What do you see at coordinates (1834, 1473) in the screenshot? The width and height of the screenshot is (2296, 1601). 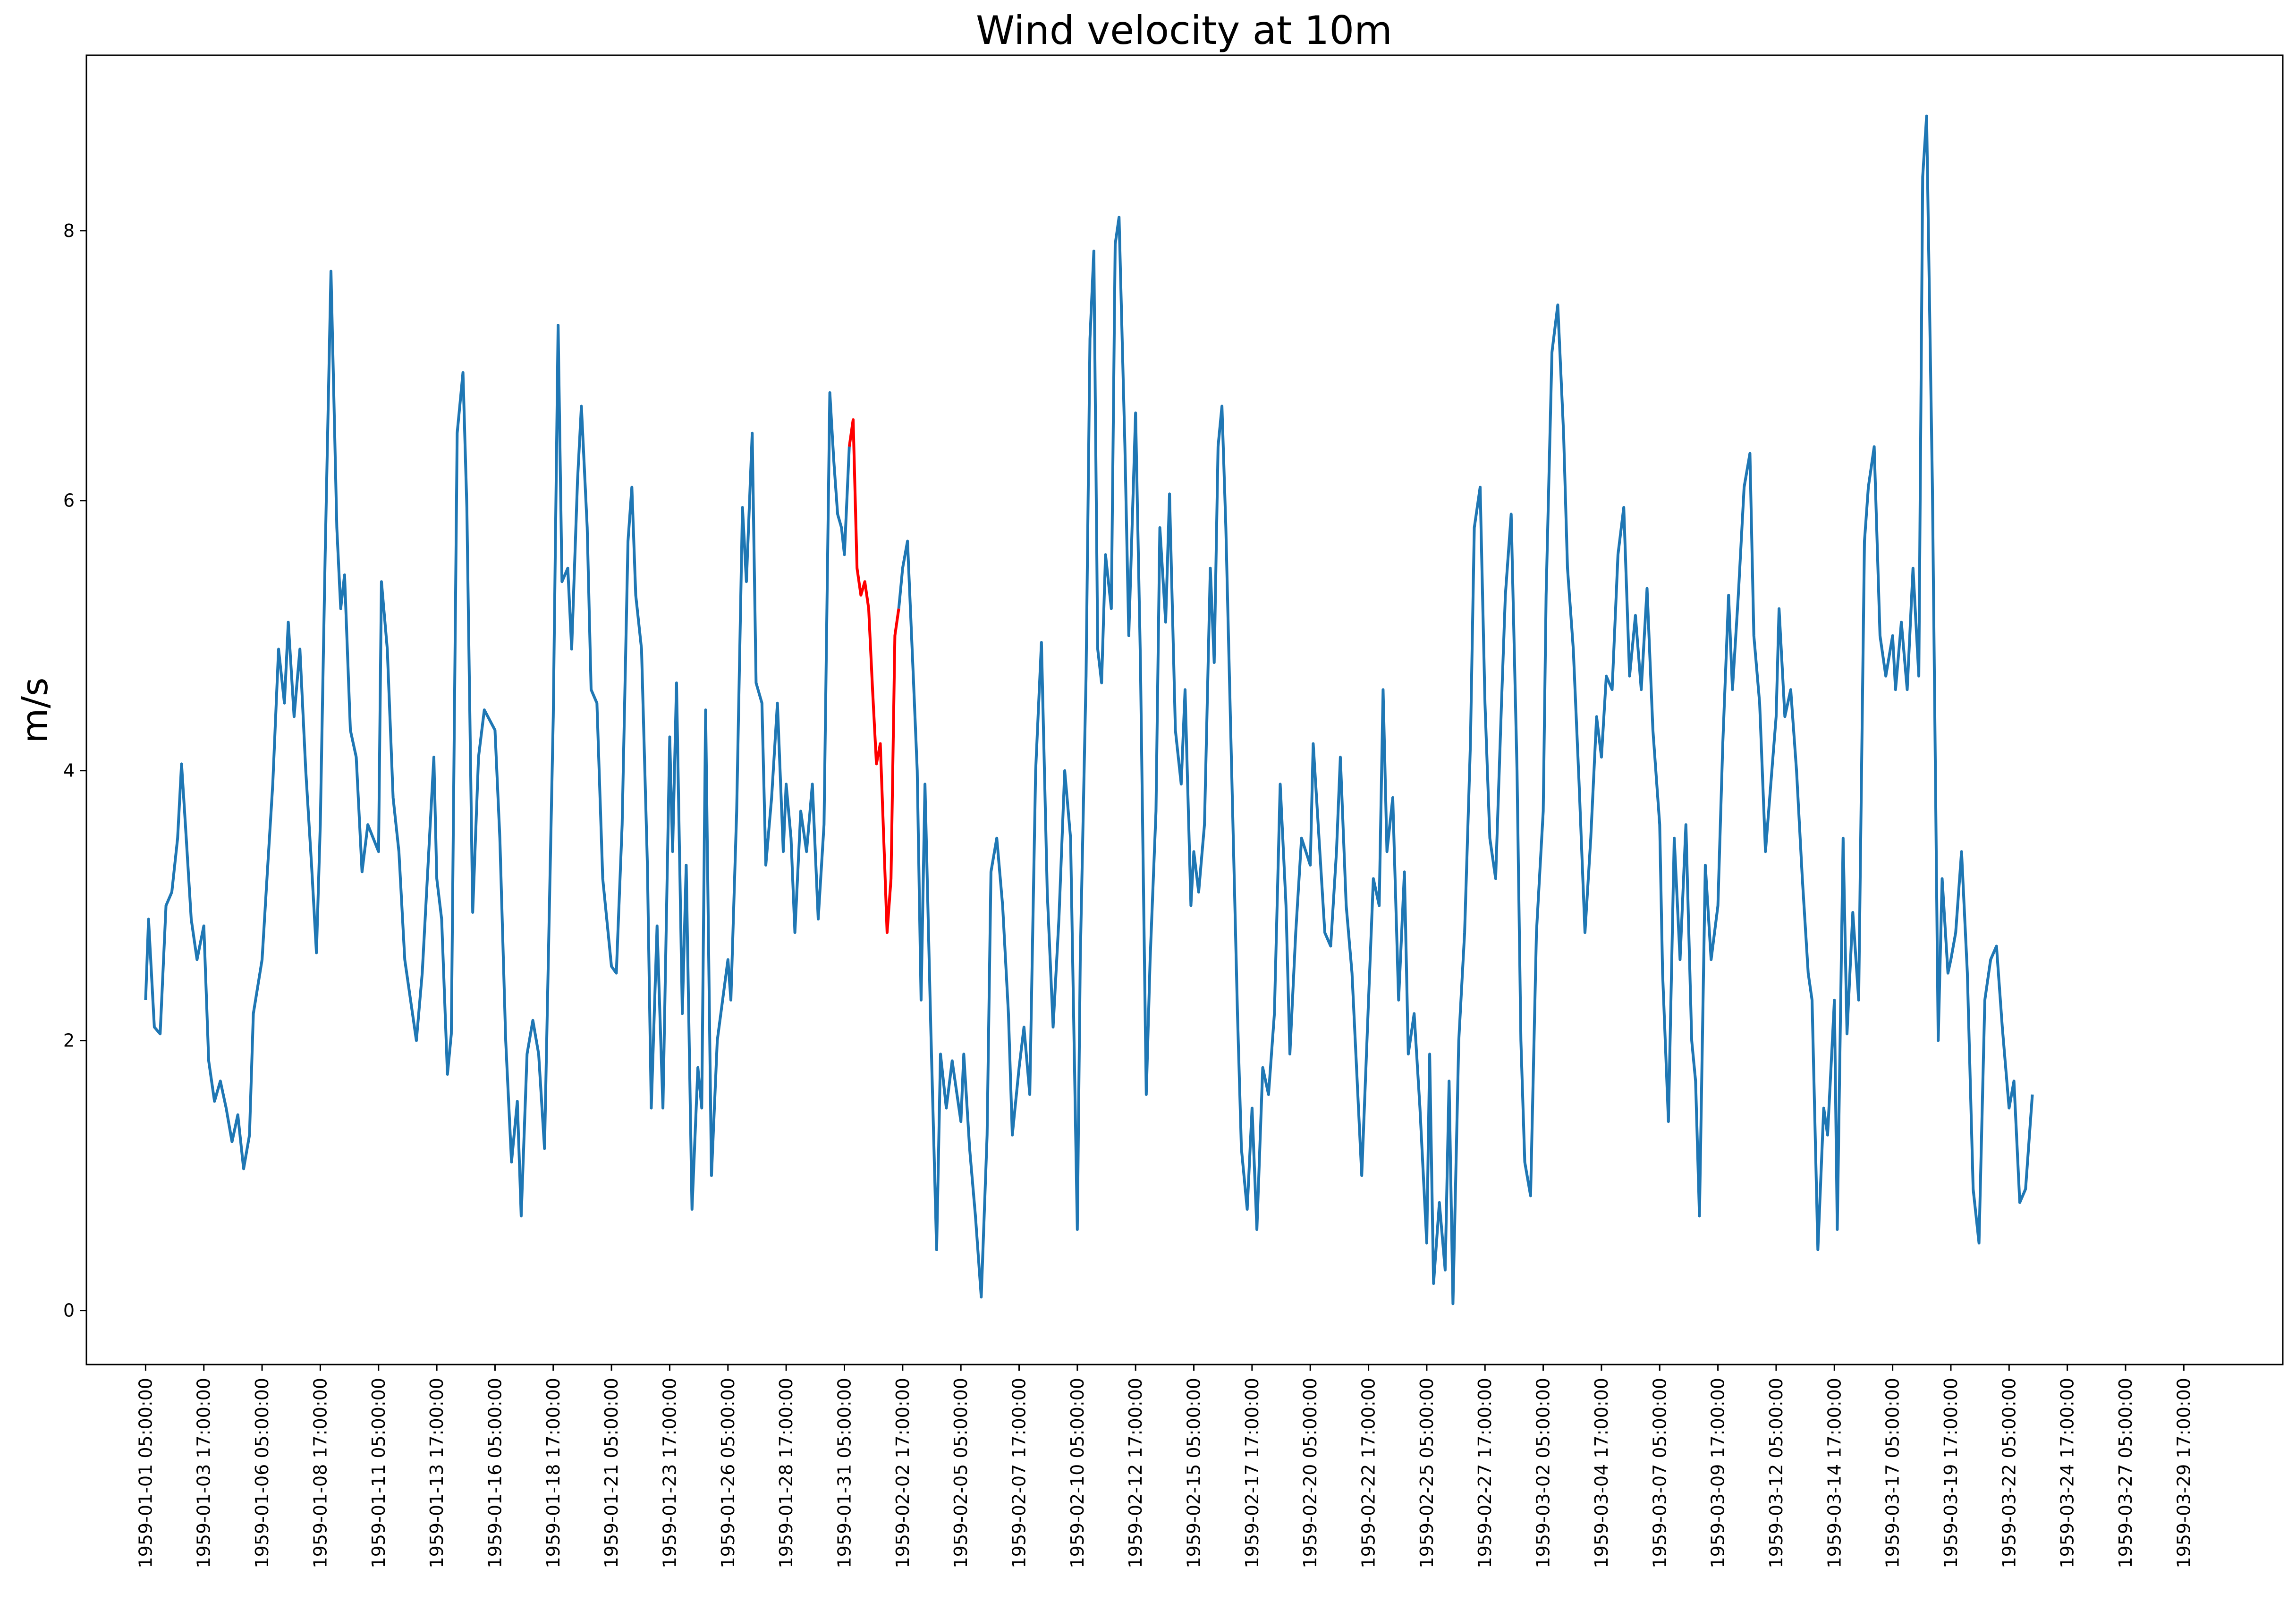 I see `x-tick-label: 1959-03-14 17:00:00` at bounding box center [1834, 1473].